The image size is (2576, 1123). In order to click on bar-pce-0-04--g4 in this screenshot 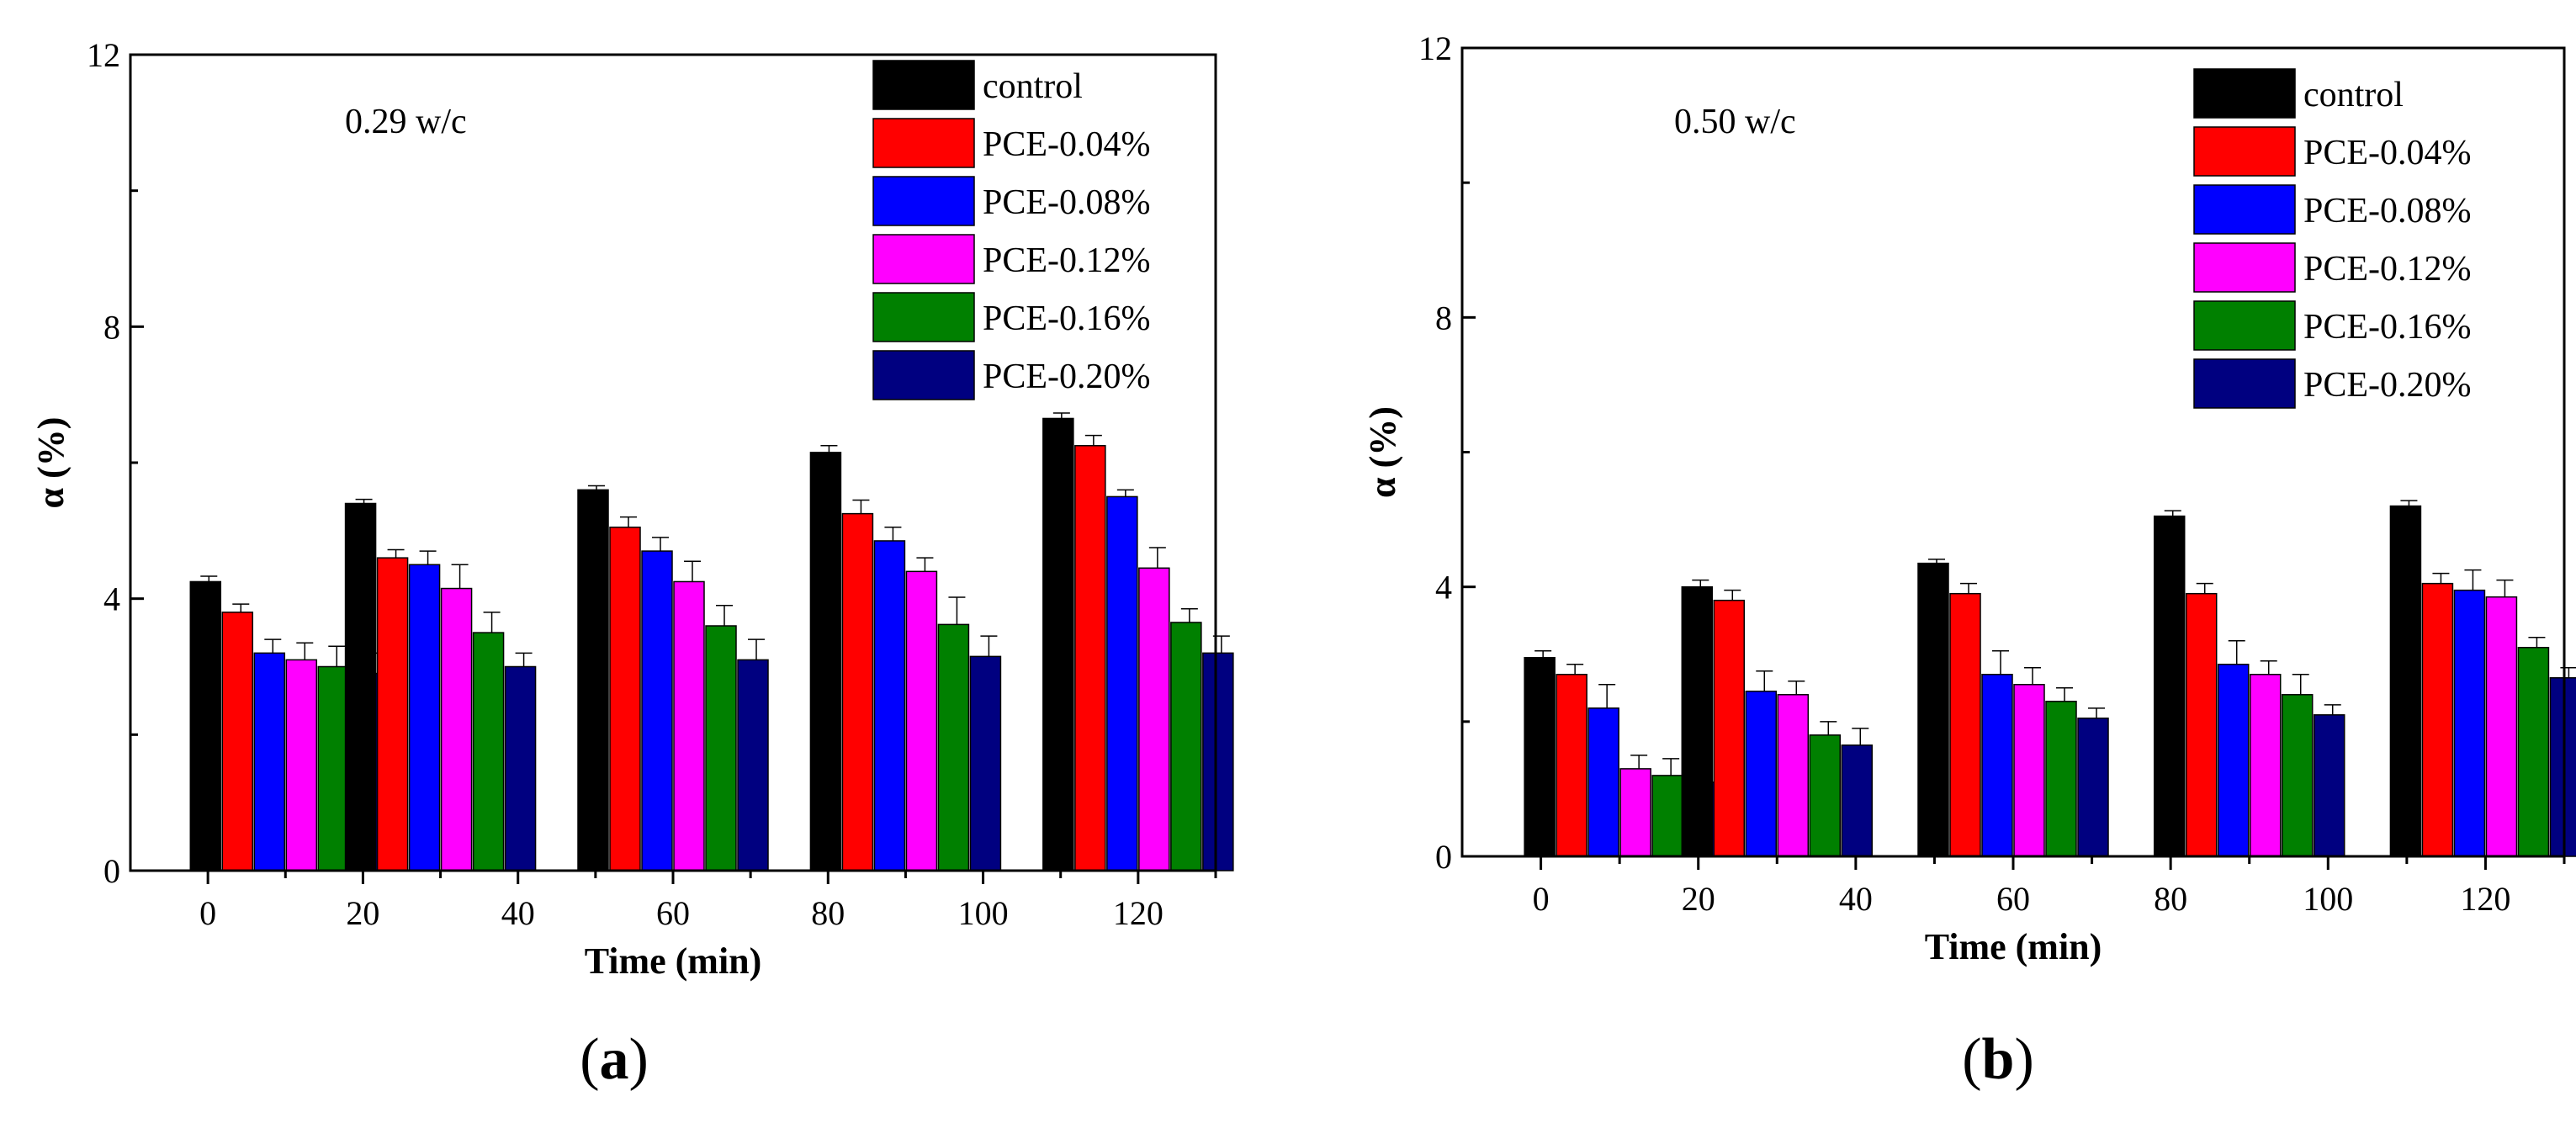, I will do `click(1090, 658)`.